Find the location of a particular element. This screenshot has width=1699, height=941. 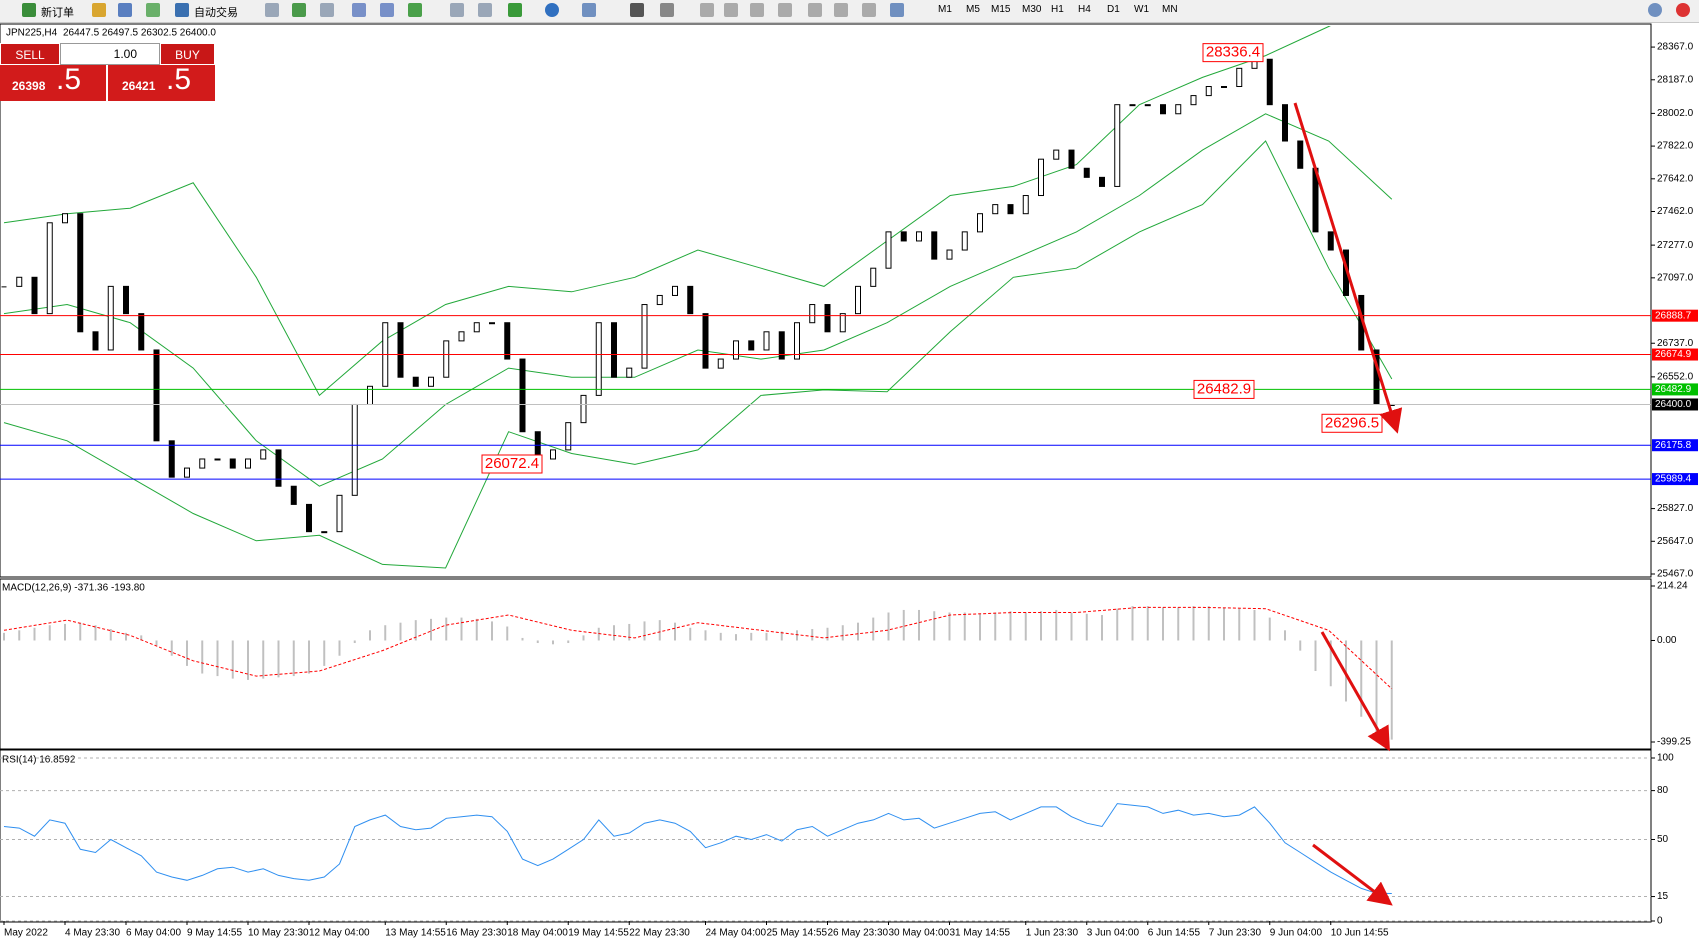

timeframe-button: D1 is located at coordinates (1113, 9).